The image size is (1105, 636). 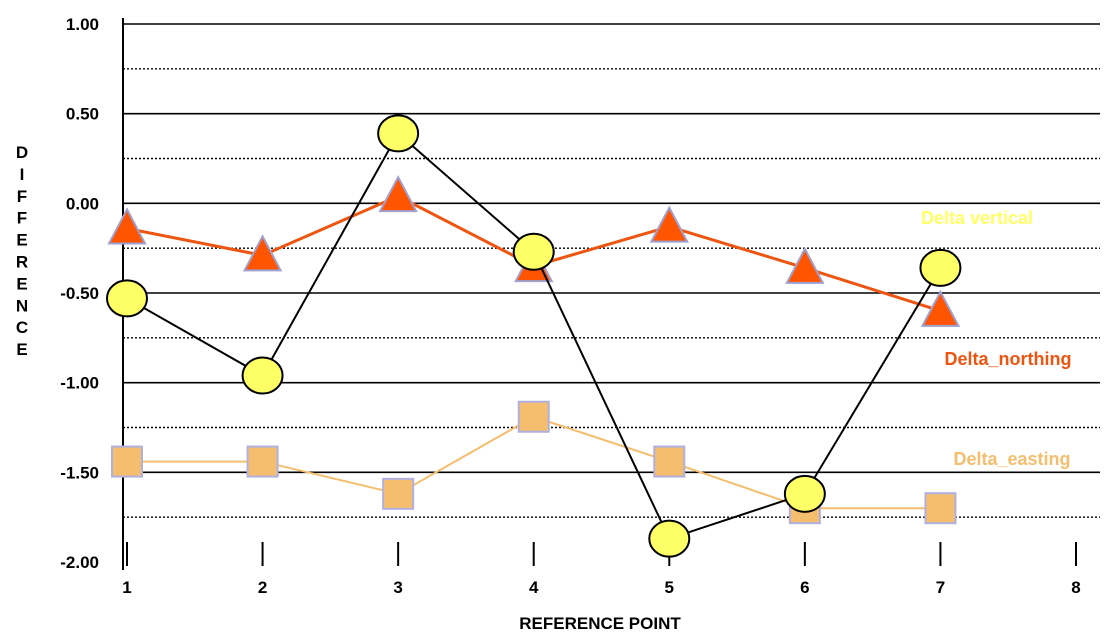 I want to click on x-tick-label: 3, so click(x=397, y=587).